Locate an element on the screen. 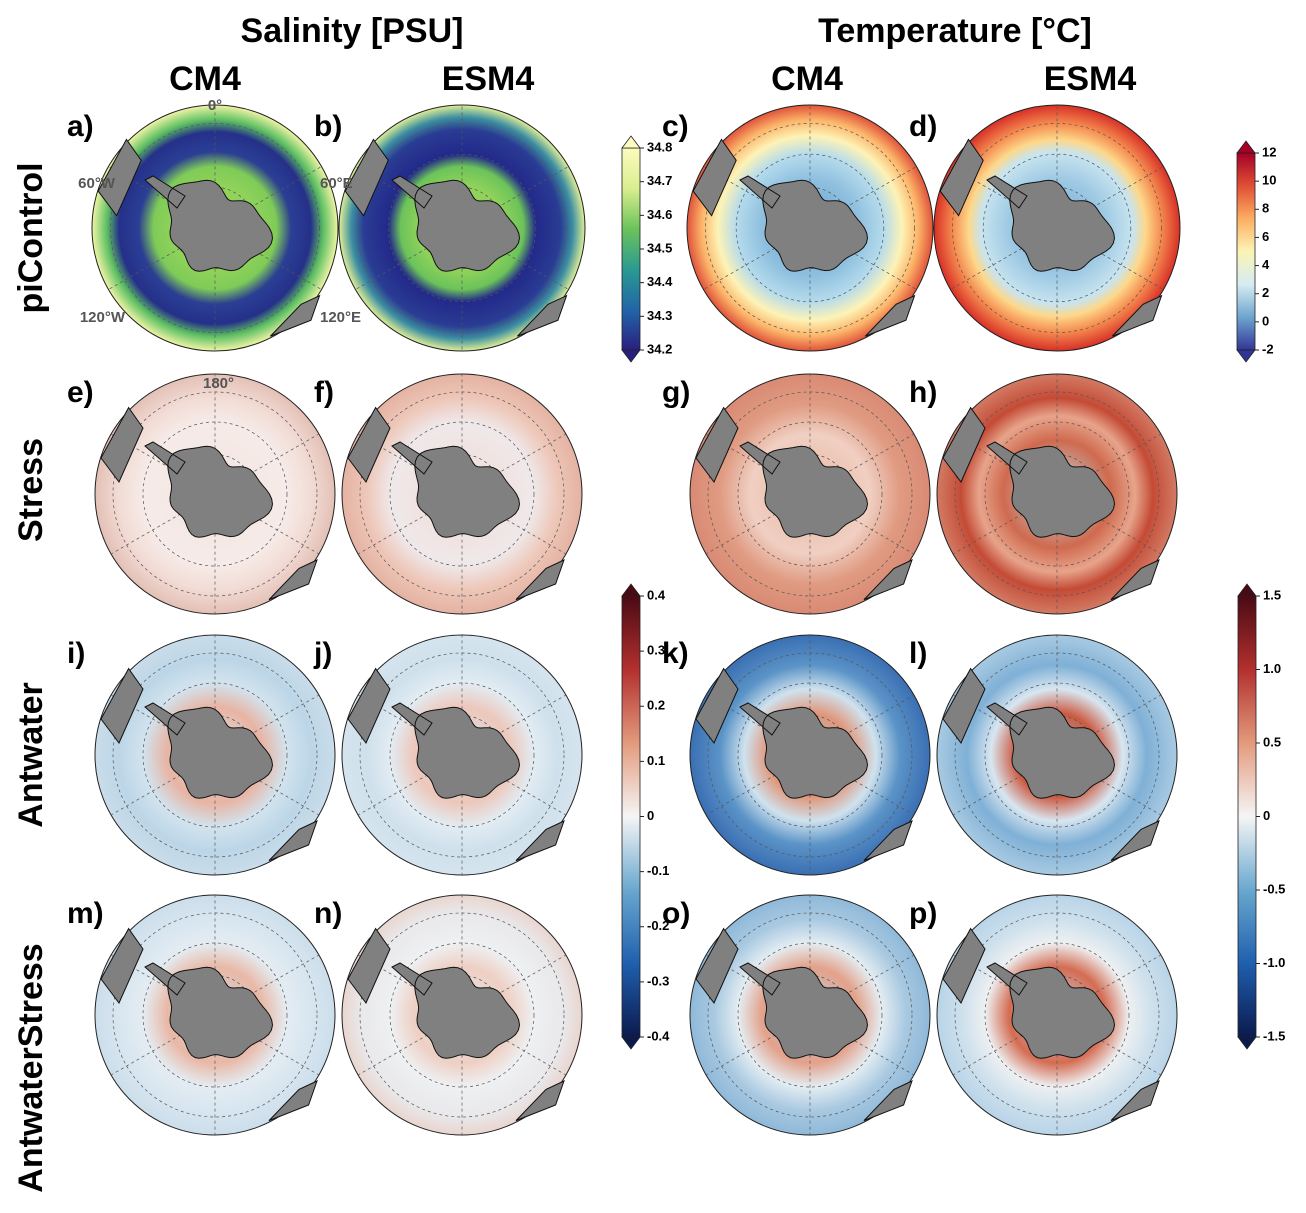 This screenshot has width=1306, height=1213. colorbar-tick-label: -0.3 is located at coordinates (658, 980).